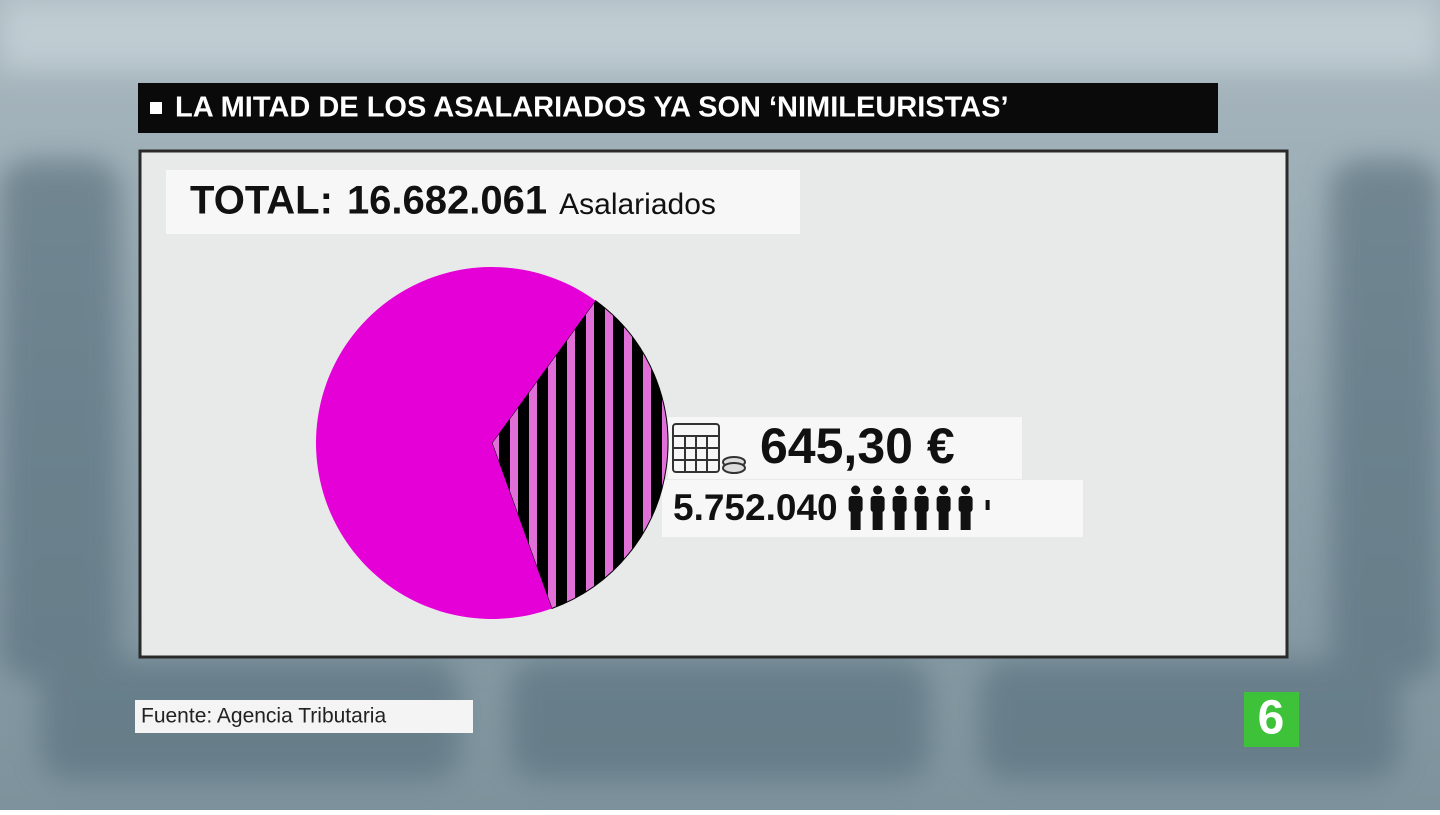 This screenshot has width=1440, height=815. What do you see at coordinates (263, 716) in the screenshot?
I see `source: Fuente: Agencia Tributaria` at bounding box center [263, 716].